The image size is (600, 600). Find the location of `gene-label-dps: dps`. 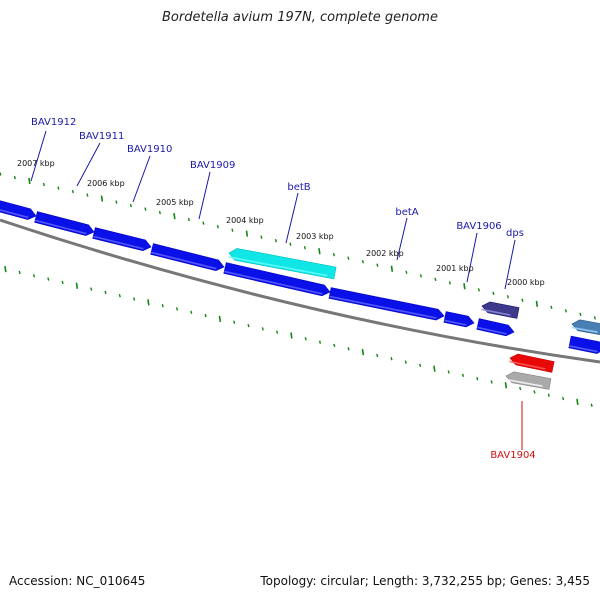

gene-label-dps: dps is located at coordinates (515, 233).